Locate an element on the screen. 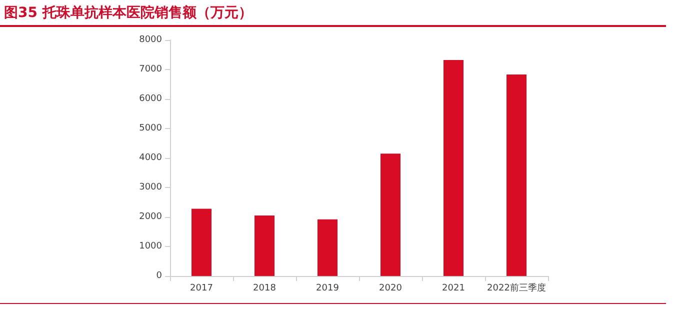 This screenshot has width=675, height=324. y-tick-label: 6000 is located at coordinates (150, 99).